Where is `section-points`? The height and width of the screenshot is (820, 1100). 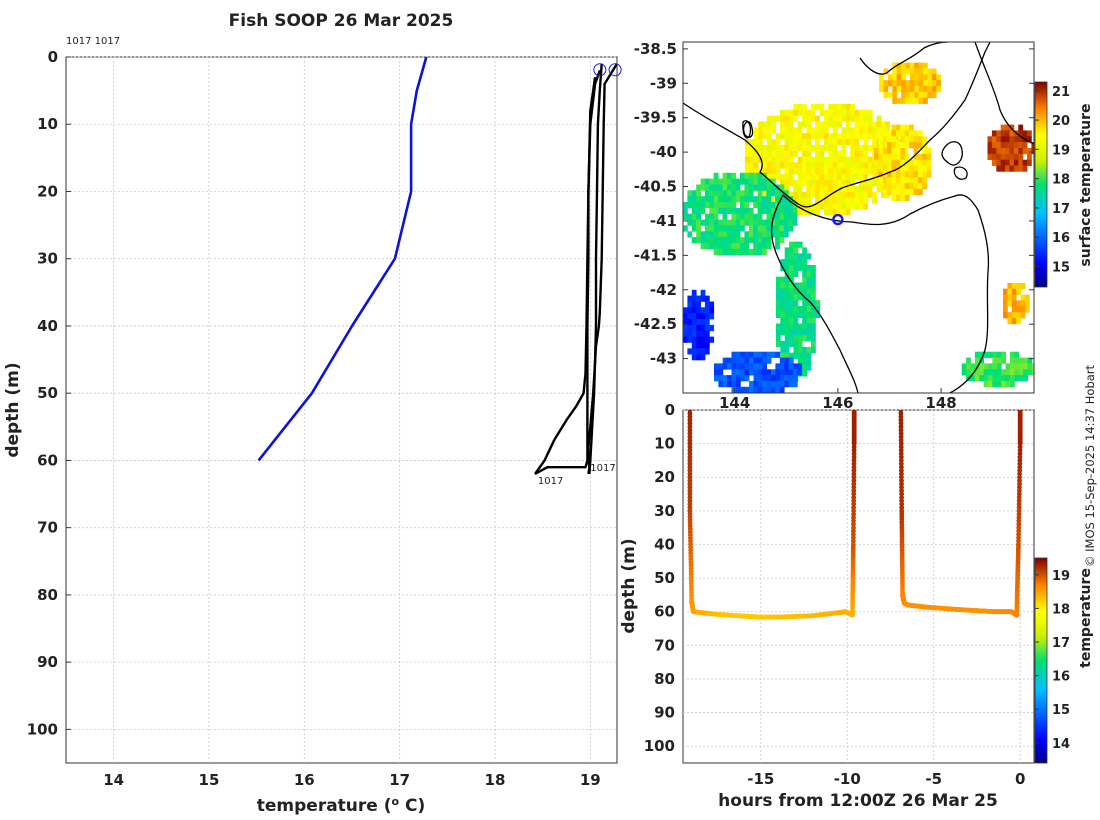
section-points is located at coordinates (855, 515).